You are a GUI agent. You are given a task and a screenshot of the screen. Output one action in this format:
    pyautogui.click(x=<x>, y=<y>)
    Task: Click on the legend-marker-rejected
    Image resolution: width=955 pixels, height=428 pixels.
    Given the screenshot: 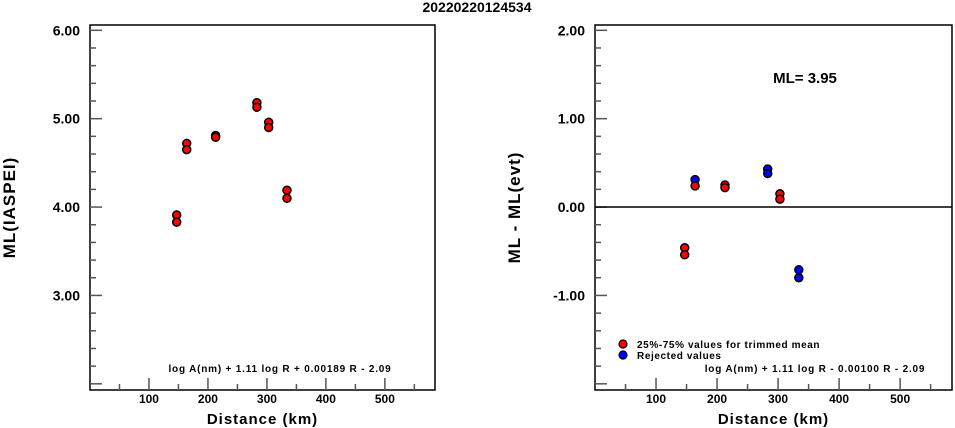 What is the action you would take?
    pyautogui.click(x=623, y=355)
    